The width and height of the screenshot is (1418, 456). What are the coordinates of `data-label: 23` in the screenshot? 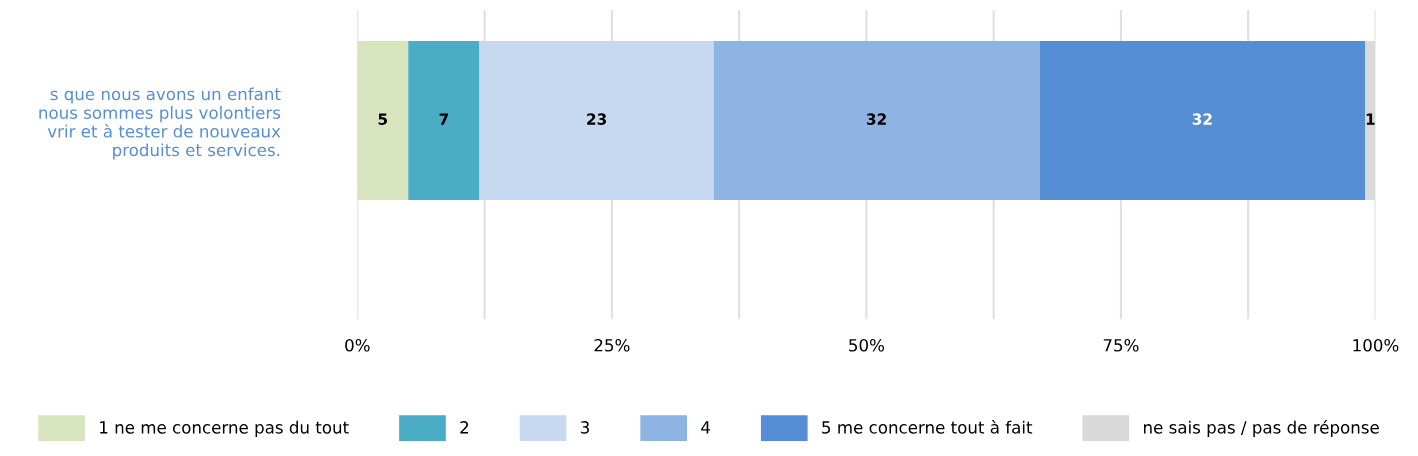 It's located at (597, 119).